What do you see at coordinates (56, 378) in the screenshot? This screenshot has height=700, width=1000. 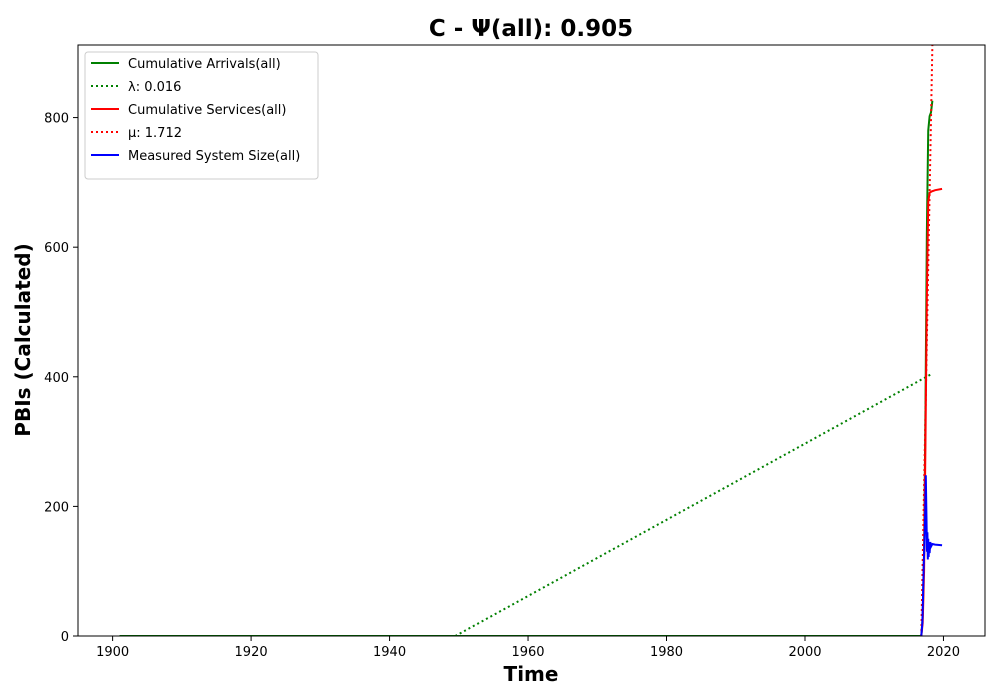 I see `y-tick-label-2: 400` at bounding box center [56, 378].